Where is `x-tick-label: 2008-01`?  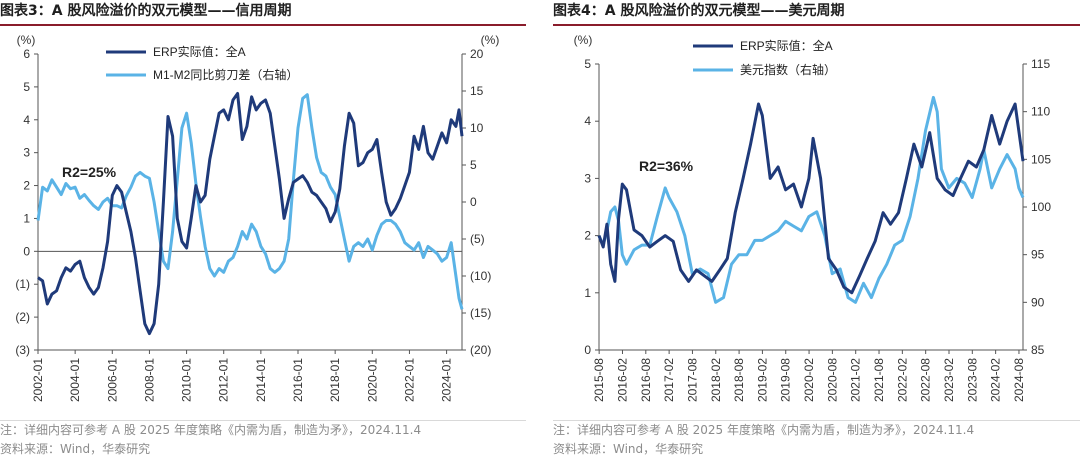 x-tick-label: 2008-01 is located at coordinates (149, 380).